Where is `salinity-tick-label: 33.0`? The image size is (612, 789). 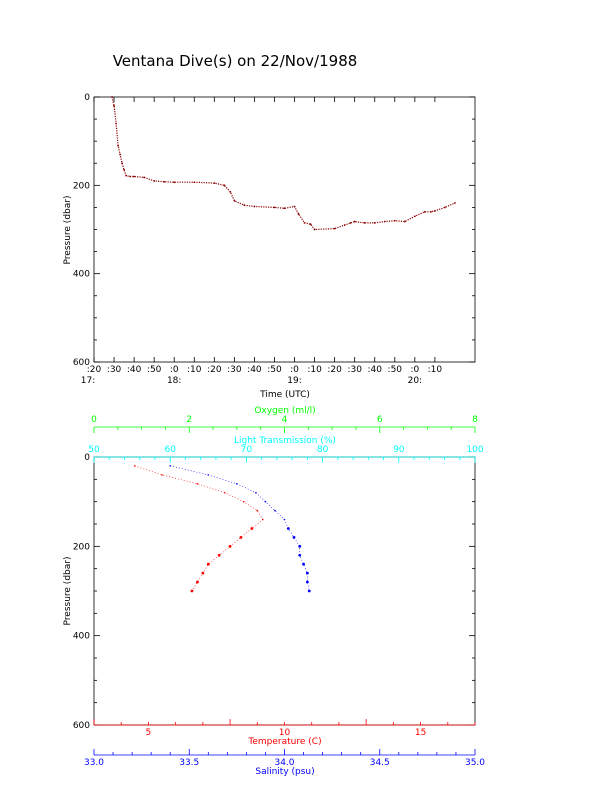
salinity-tick-label: 33.0 is located at coordinates (94, 763).